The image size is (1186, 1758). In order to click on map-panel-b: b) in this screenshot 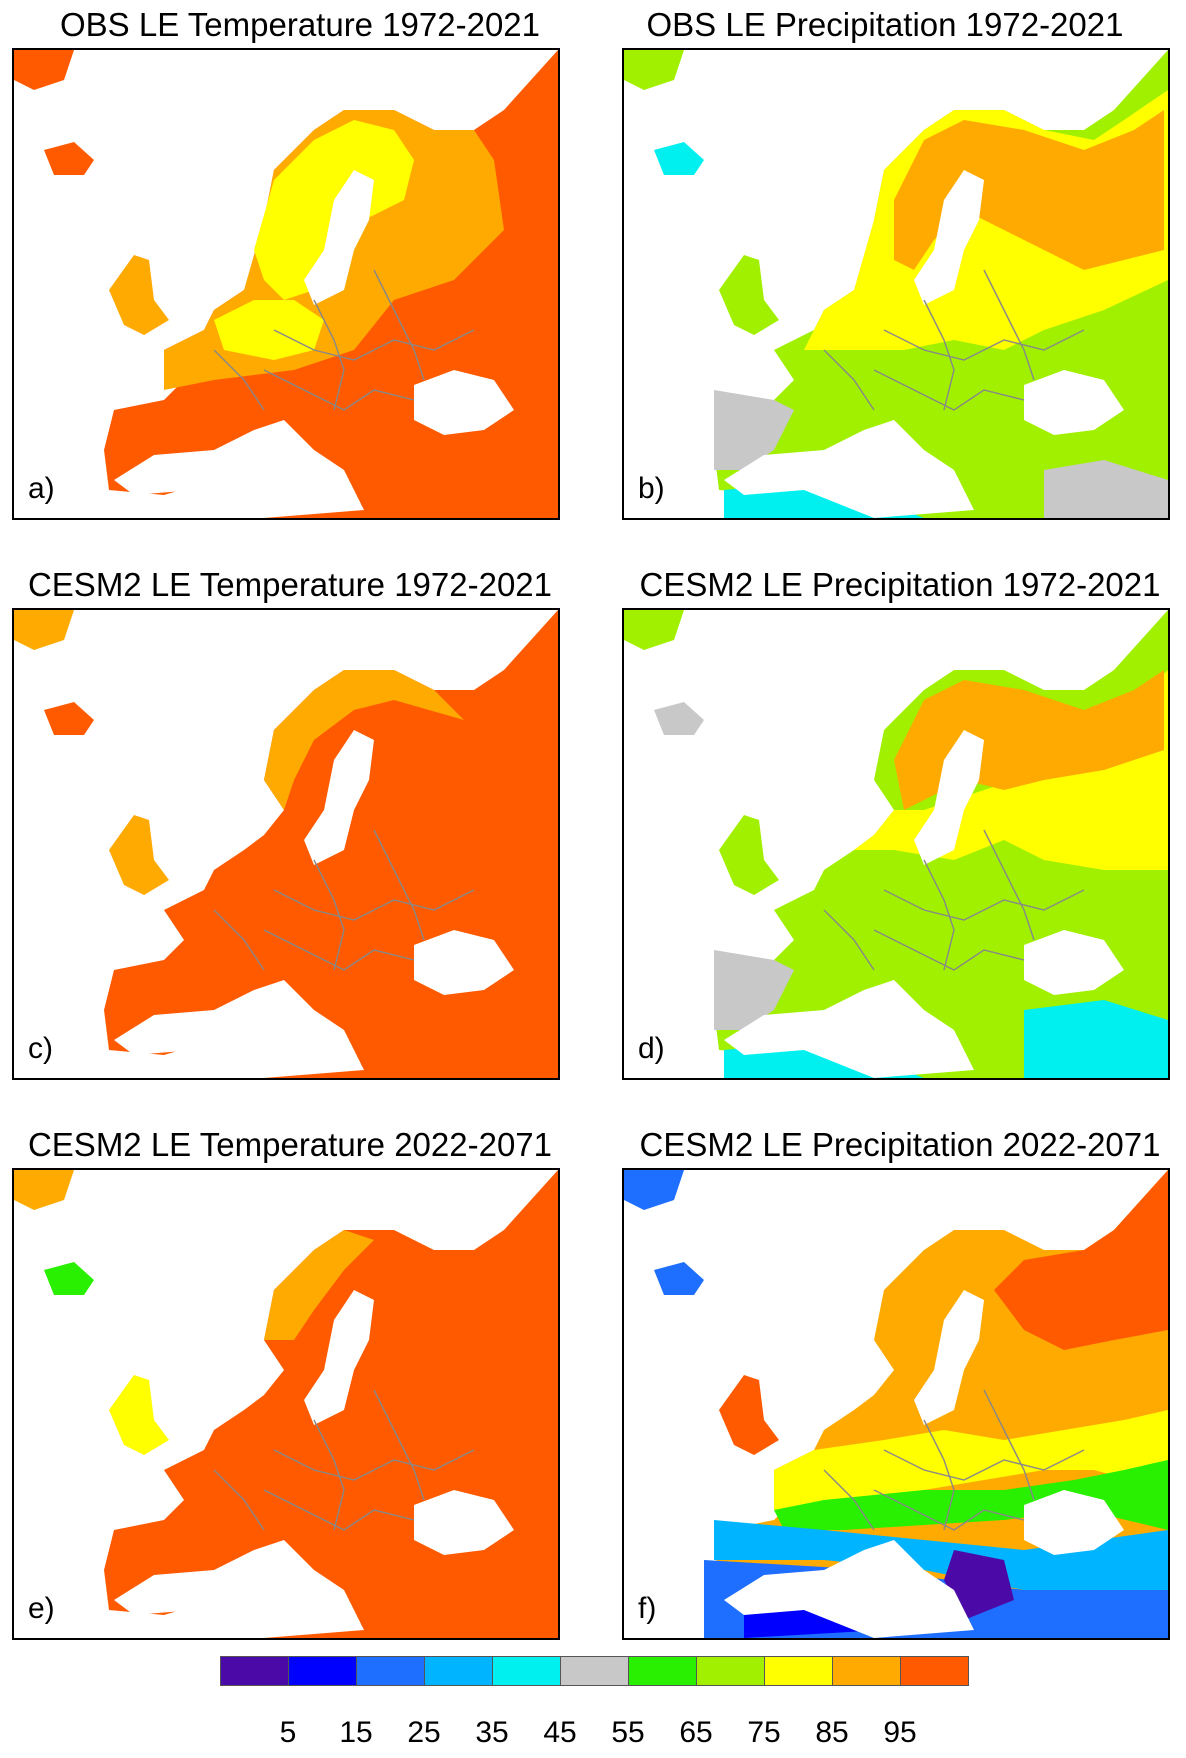, I will do `click(896, 284)`.